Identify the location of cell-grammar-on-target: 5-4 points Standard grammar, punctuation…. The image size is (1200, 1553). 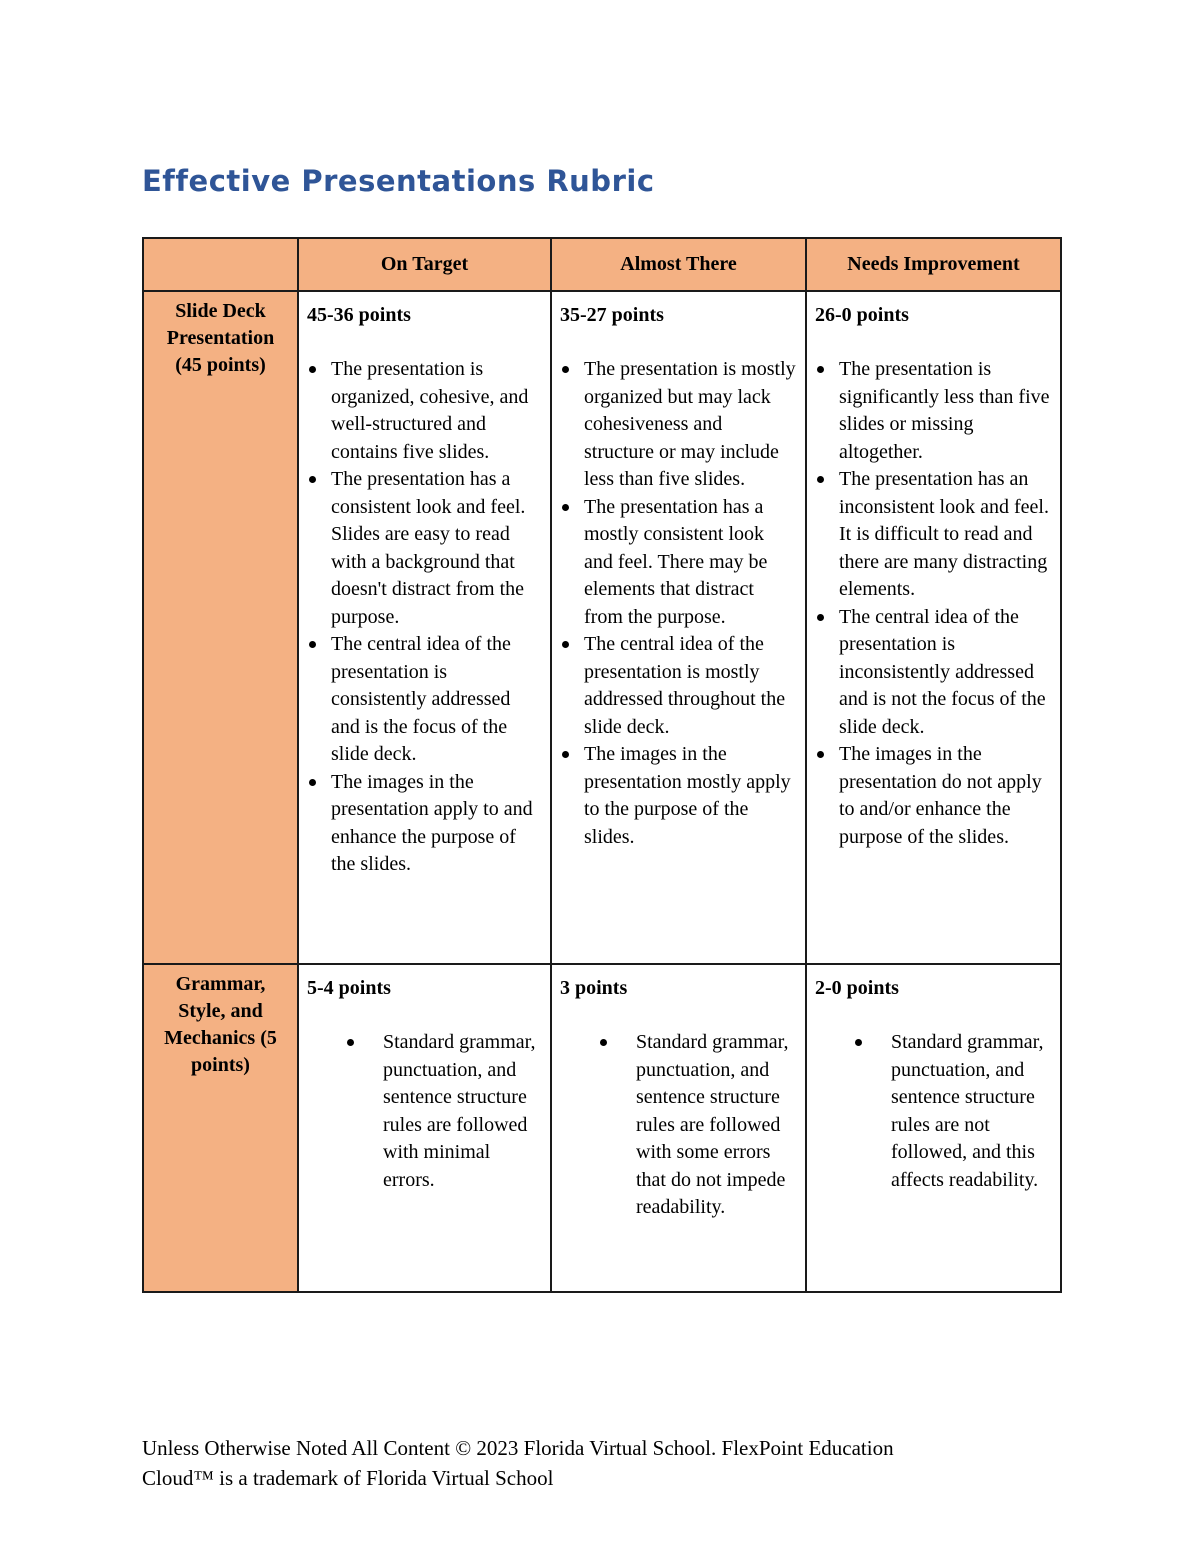
(424, 1128).